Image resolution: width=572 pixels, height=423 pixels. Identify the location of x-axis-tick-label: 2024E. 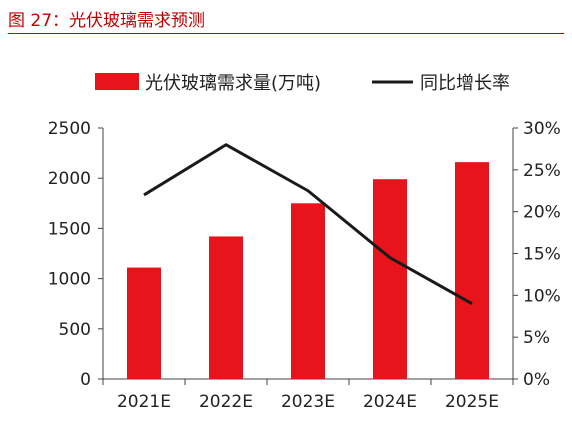
(390, 402).